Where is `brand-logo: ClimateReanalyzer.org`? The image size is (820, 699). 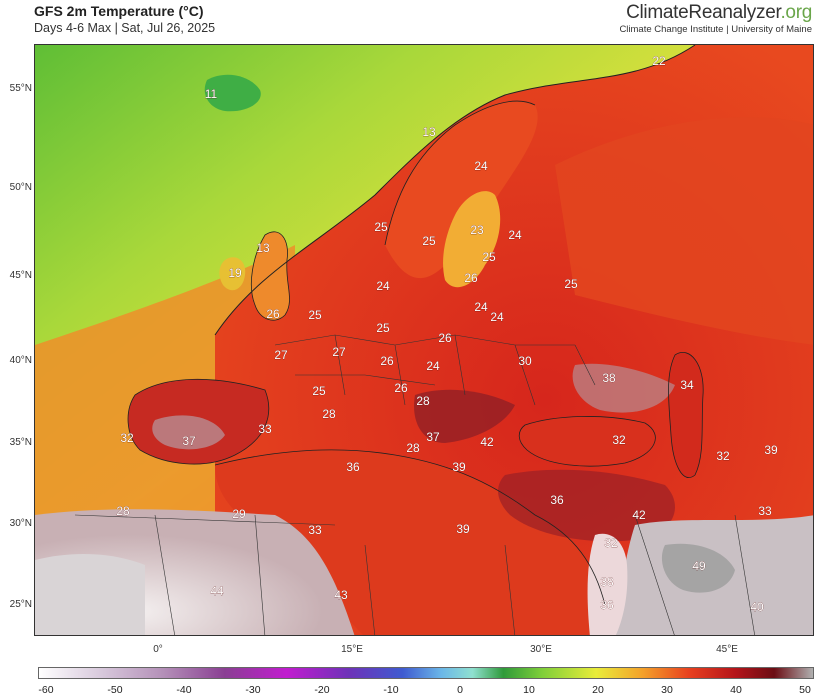 brand-logo: ClimateReanalyzer.org is located at coordinates (719, 13).